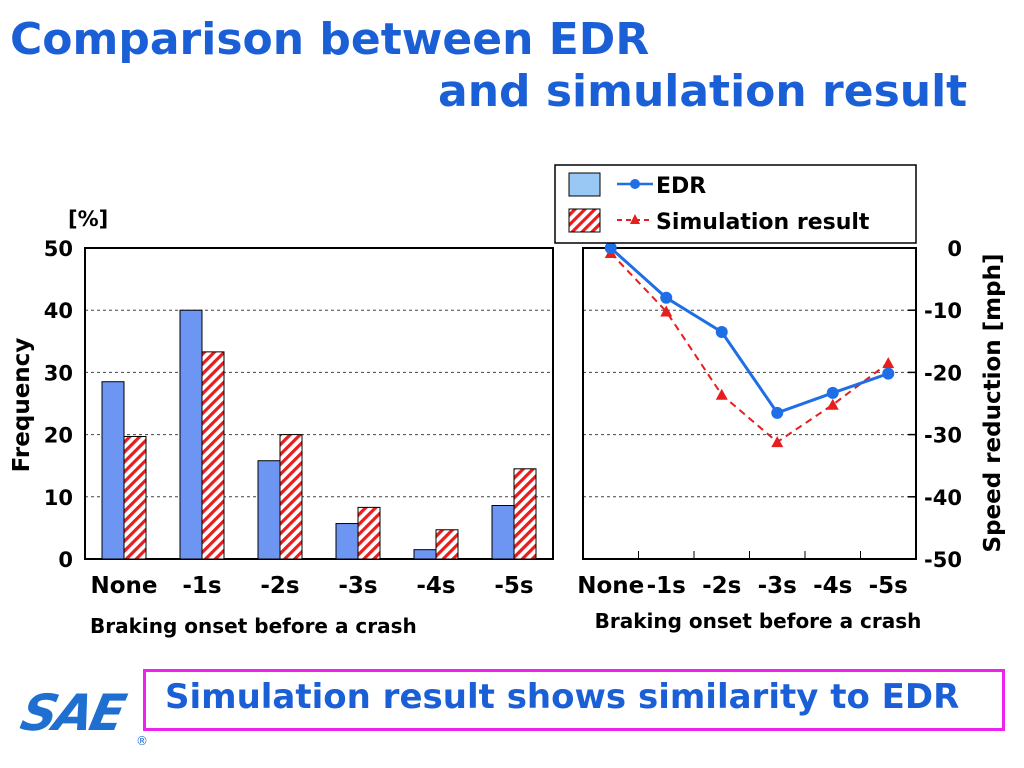 The image size is (1024, 768). I want to click on line-y-tick-label: -30, so click(943, 436).